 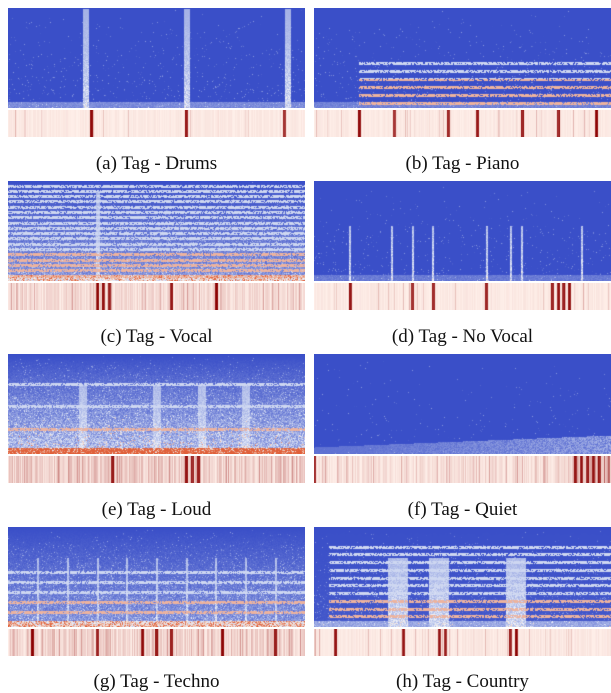 I want to click on caption-no-vocal: (d) Tag - No Vocal, so click(x=462, y=336).